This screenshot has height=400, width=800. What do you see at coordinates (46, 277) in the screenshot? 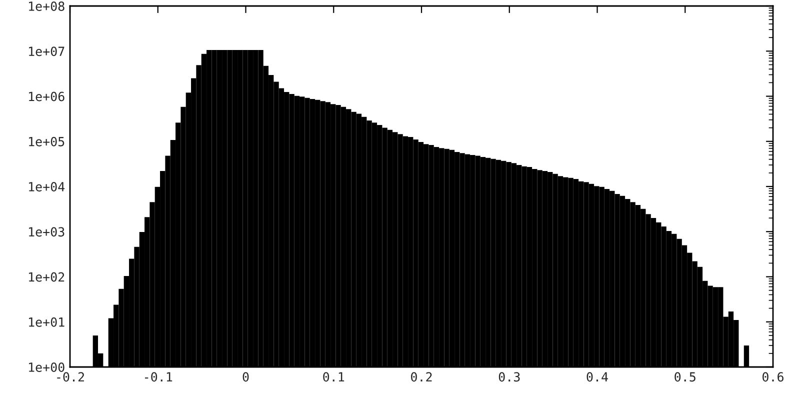
I see `y-tick-label: 1e+02` at bounding box center [46, 277].